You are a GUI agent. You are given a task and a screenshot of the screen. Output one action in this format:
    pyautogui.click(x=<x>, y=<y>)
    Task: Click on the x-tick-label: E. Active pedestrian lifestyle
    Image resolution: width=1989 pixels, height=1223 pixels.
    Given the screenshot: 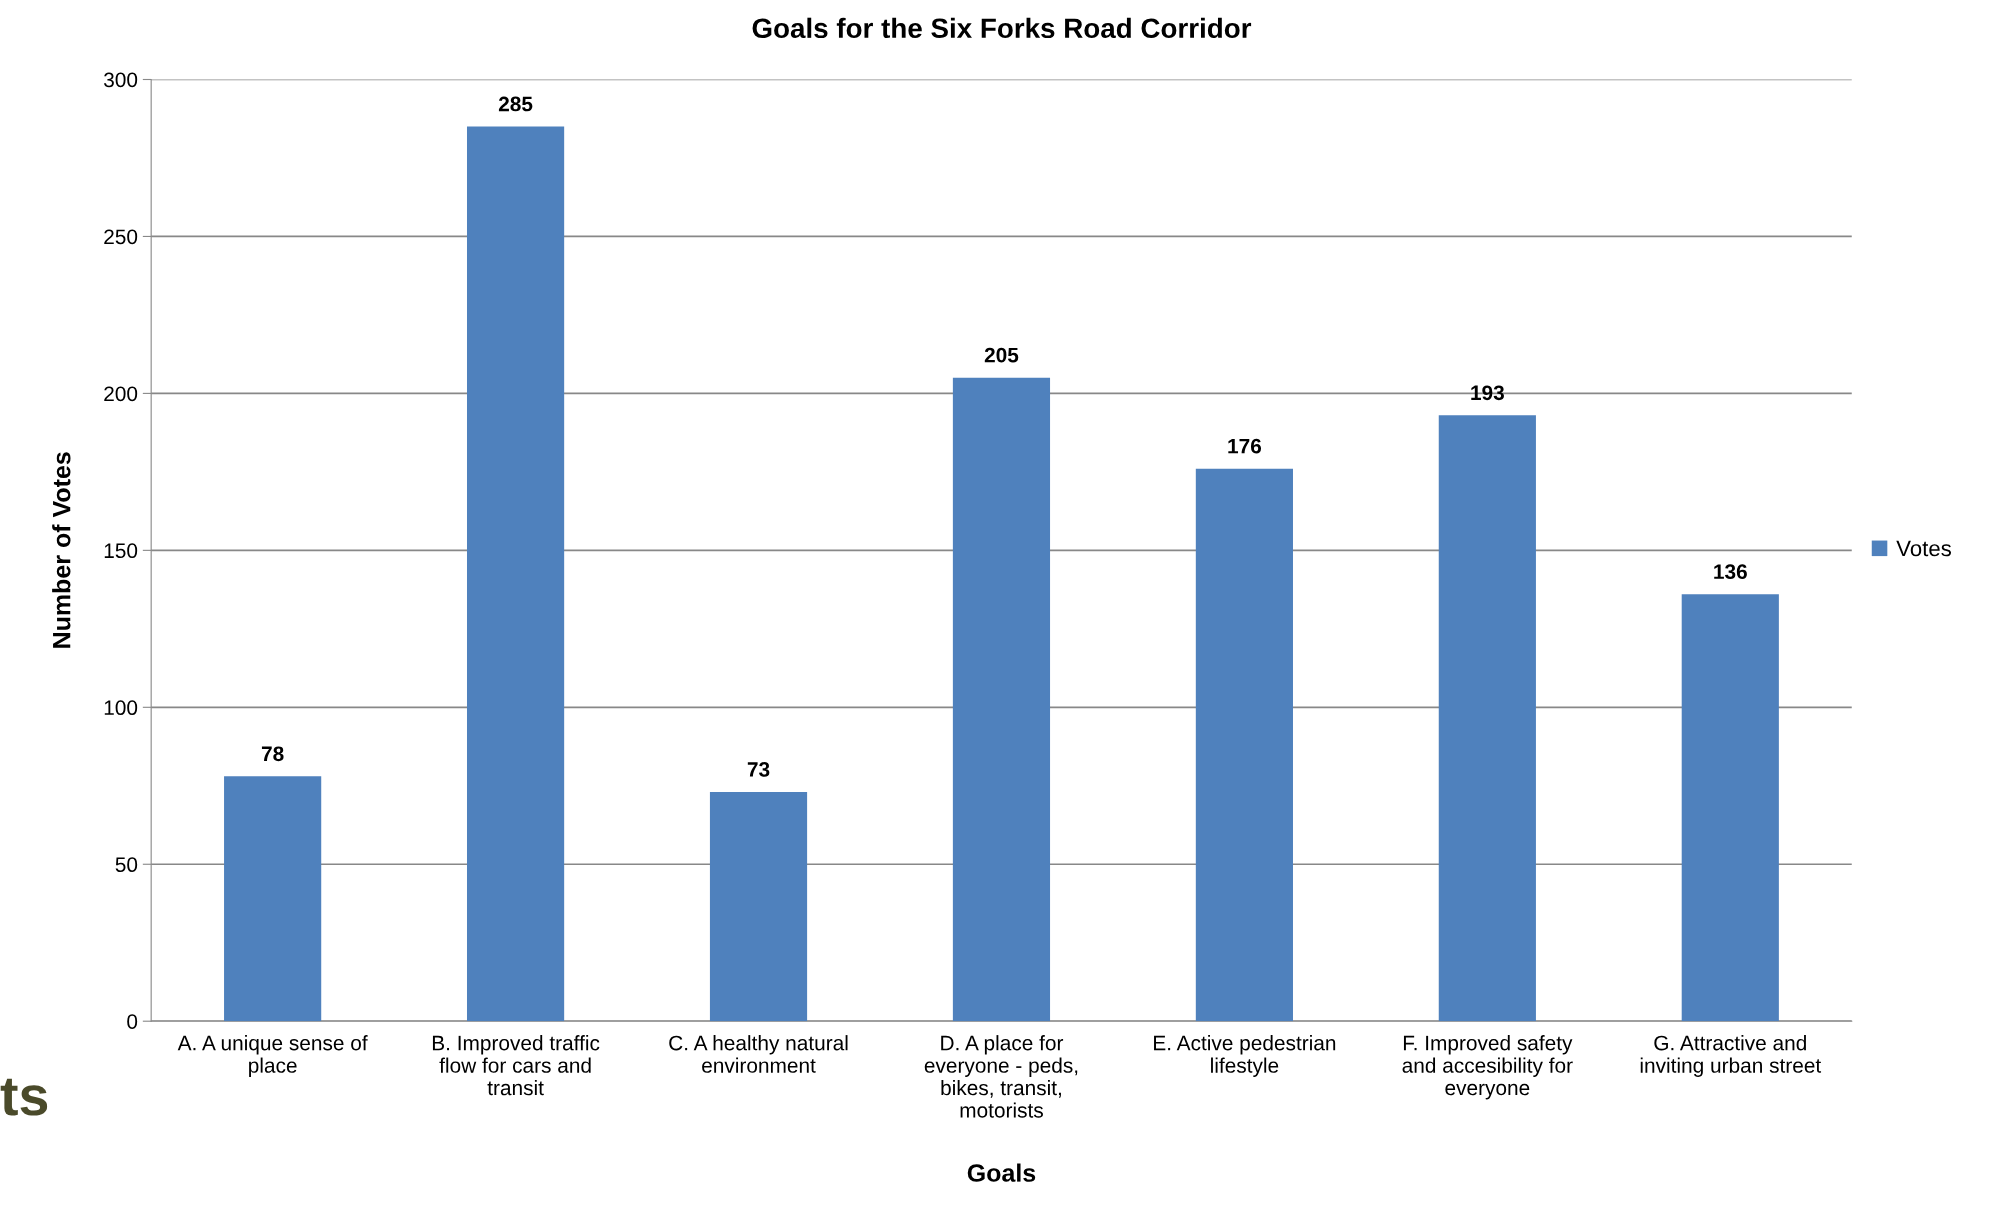 What is the action you would take?
    pyautogui.click(x=1245, y=1056)
    